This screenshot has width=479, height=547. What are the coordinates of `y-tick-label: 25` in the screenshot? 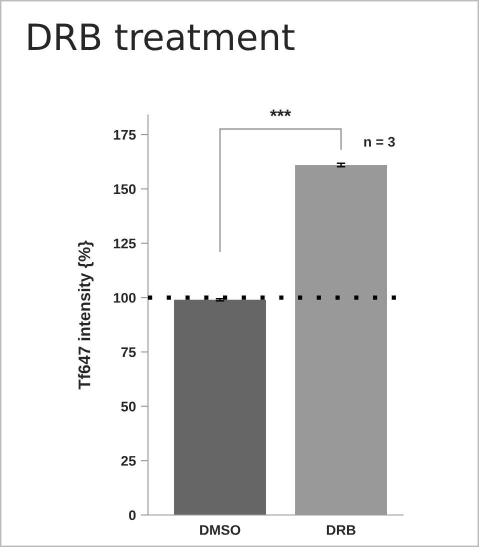 It's located at (128, 461).